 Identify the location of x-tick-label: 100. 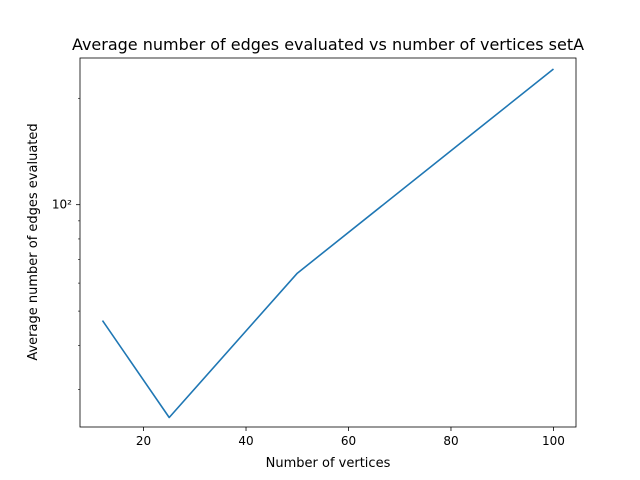
(553, 441).